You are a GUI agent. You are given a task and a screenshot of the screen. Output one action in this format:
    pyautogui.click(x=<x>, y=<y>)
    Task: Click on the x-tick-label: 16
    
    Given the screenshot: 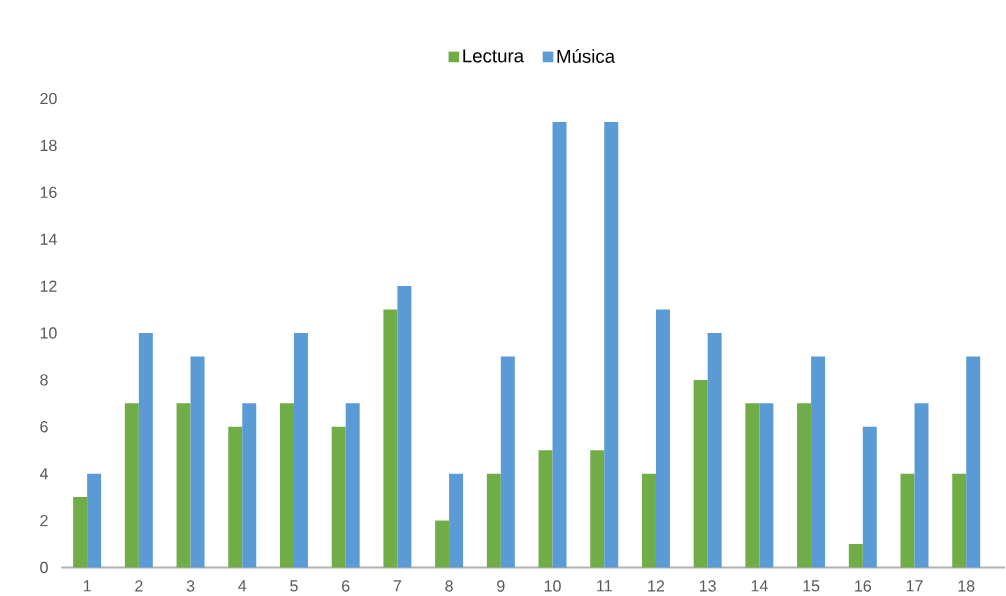 What is the action you would take?
    pyautogui.click(x=863, y=586)
    